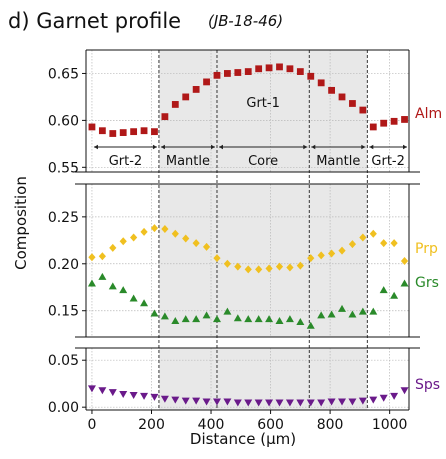 Image resolution: width=446 pixels, height=459 pixels. What do you see at coordinates (263, 161) in the screenshot?
I see `zone-label-core: Core` at bounding box center [263, 161].